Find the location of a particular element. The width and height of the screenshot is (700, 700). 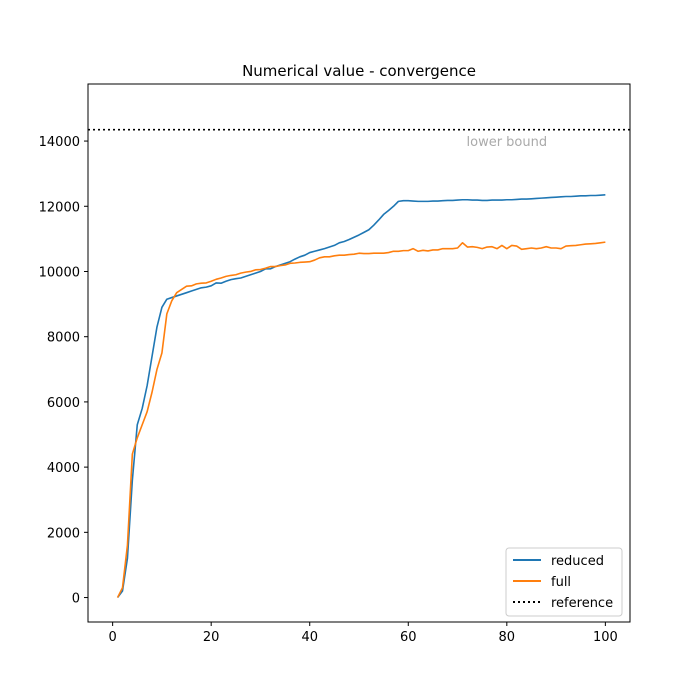

y-tick-label: 2000 is located at coordinates (63, 533).